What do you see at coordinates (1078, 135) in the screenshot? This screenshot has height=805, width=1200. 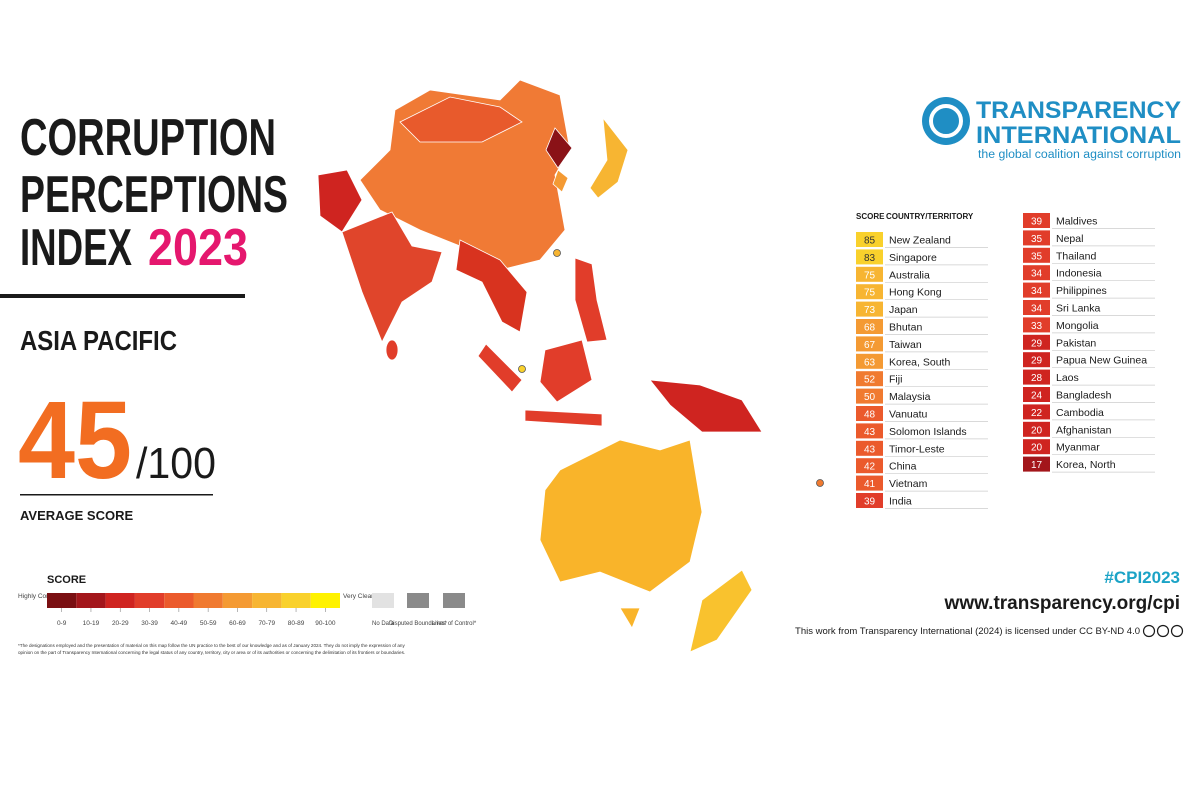 I see `logo-line: INTERNATIONAL` at bounding box center [1078, 135].